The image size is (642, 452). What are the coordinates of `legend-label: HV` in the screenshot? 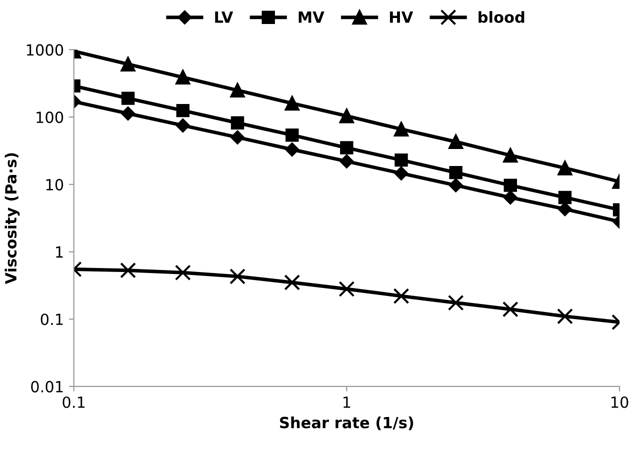 It's located at (402, 17).